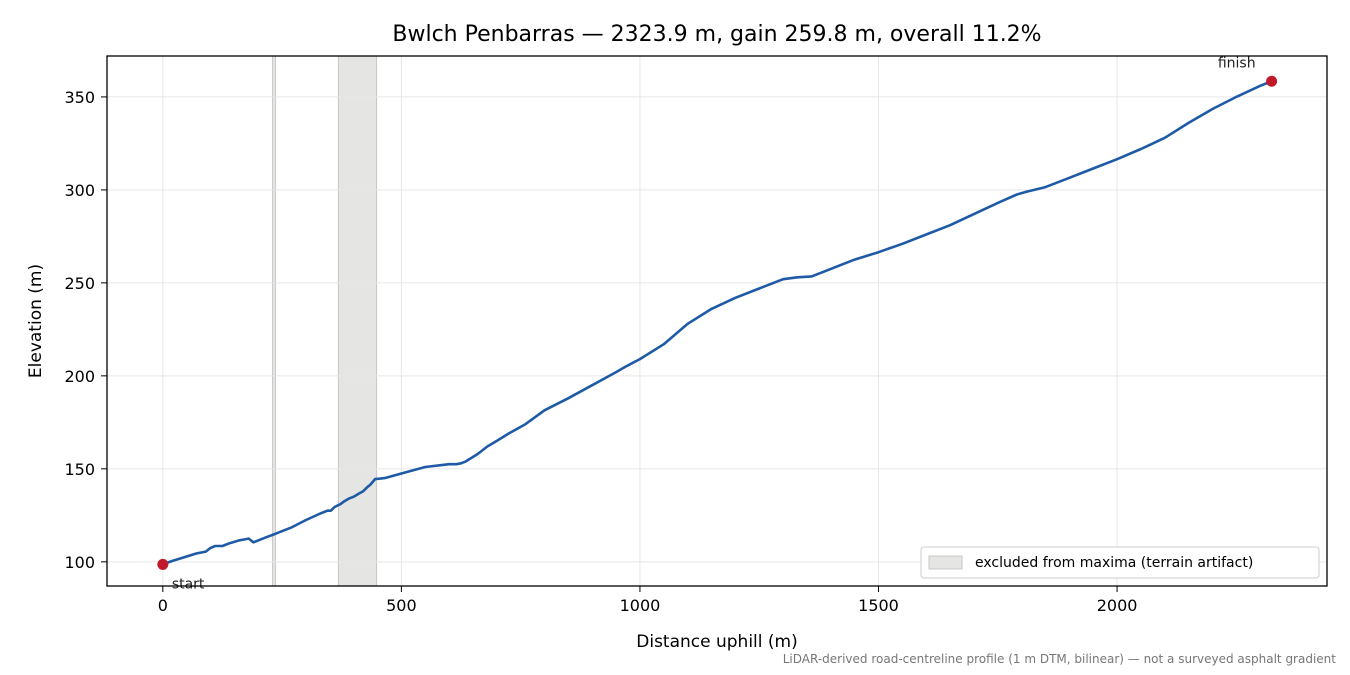 This screenshot has height=675, width=1350. I want to click on y-tick-label: 350, so click(79, 97).